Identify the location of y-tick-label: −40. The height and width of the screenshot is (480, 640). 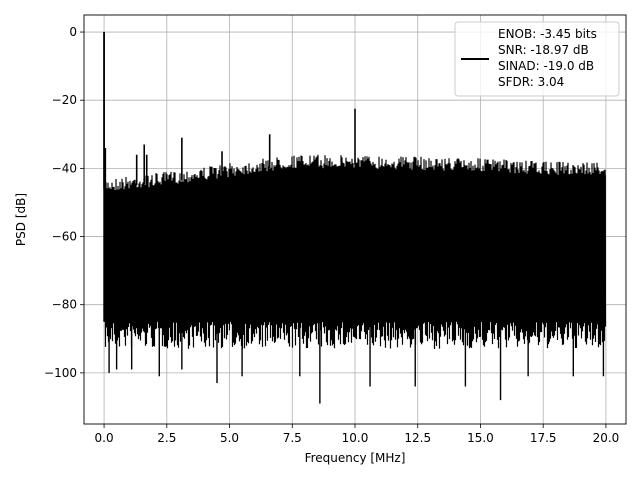
(64, 168).